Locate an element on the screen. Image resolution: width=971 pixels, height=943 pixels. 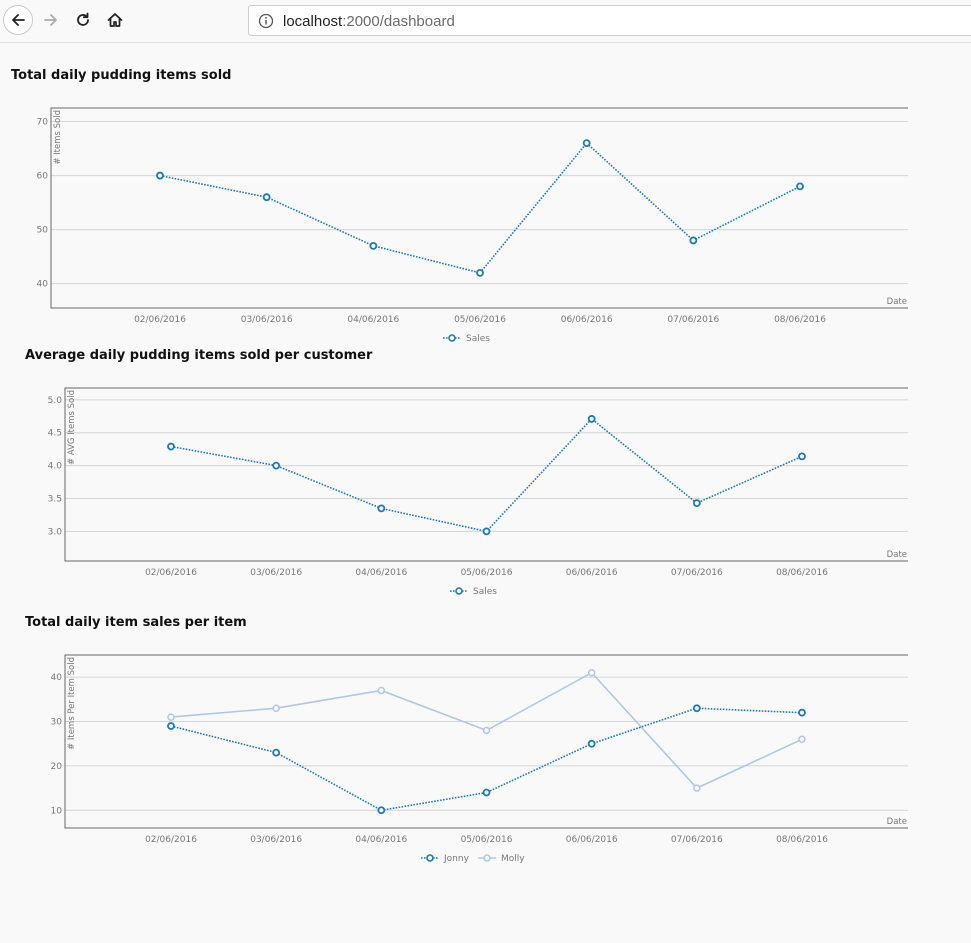
y-tick-label: 3.5 is located at coordinates (55, 500).